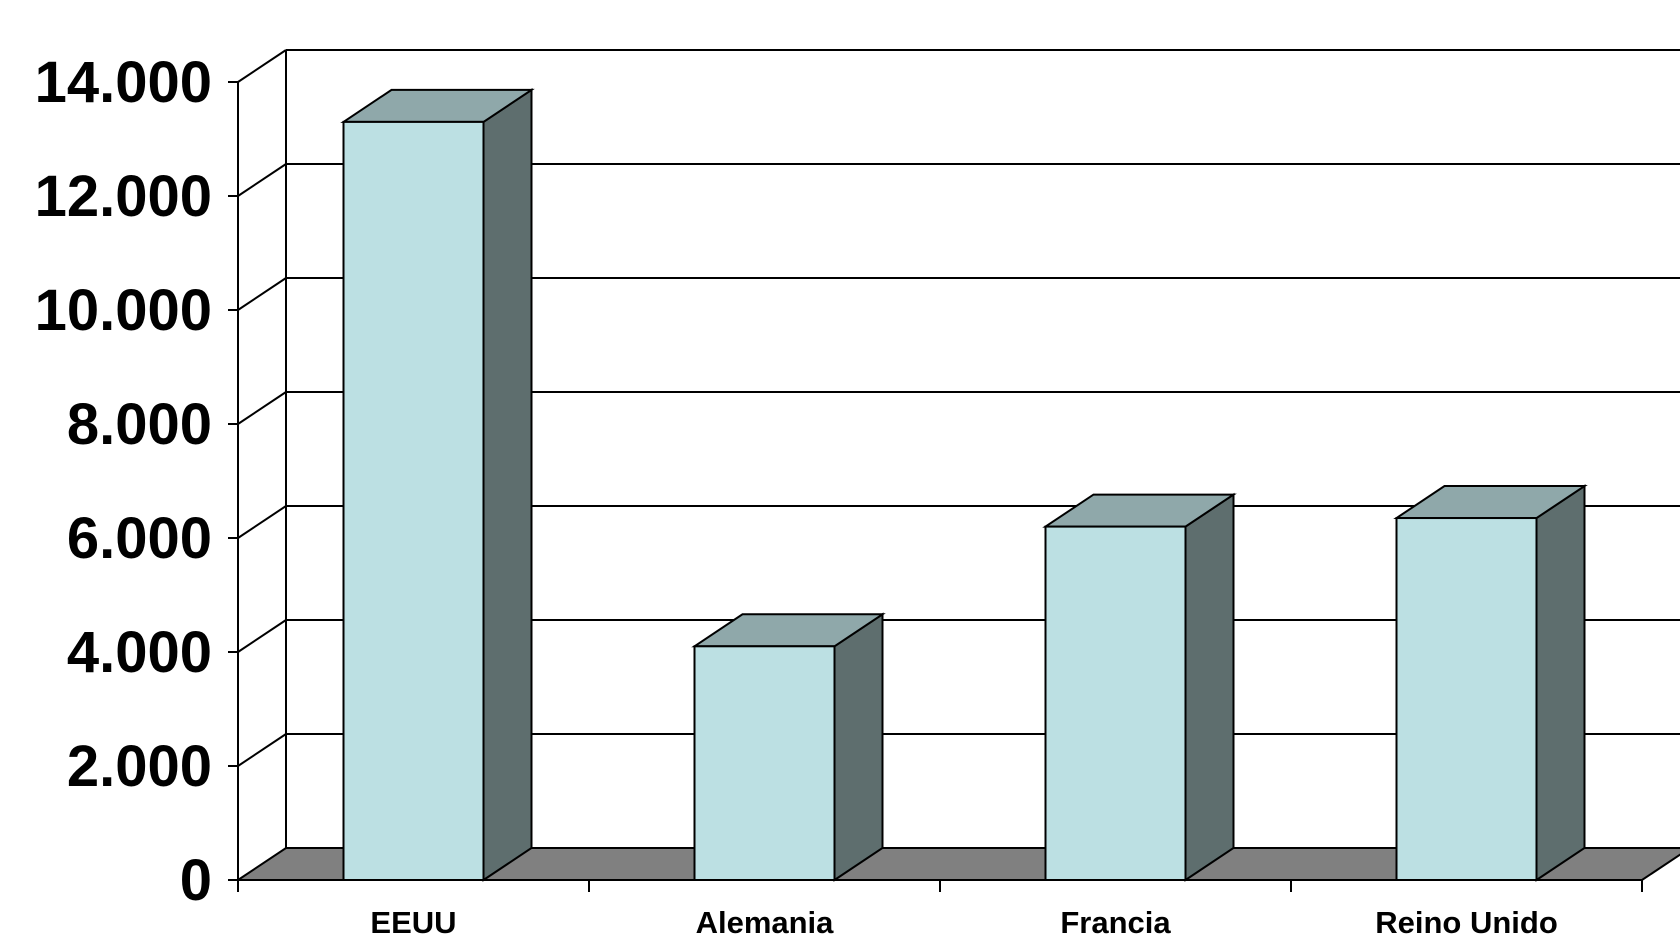 The image size is (1680, 939). Describe the element at coordinates (196, 880) in the screenshot. I see `y-tick-label: 0` at that location.